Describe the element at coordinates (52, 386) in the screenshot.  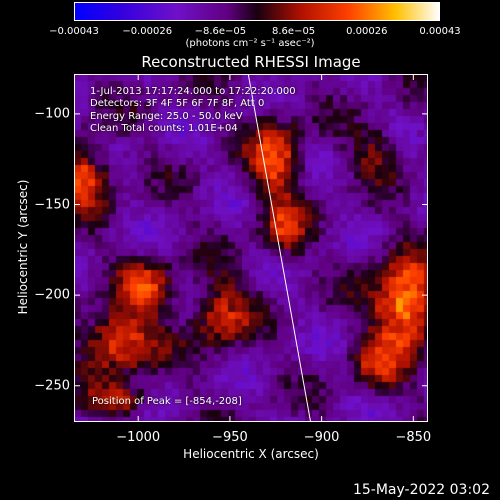
I see `y-tick-label: −250` at that location.